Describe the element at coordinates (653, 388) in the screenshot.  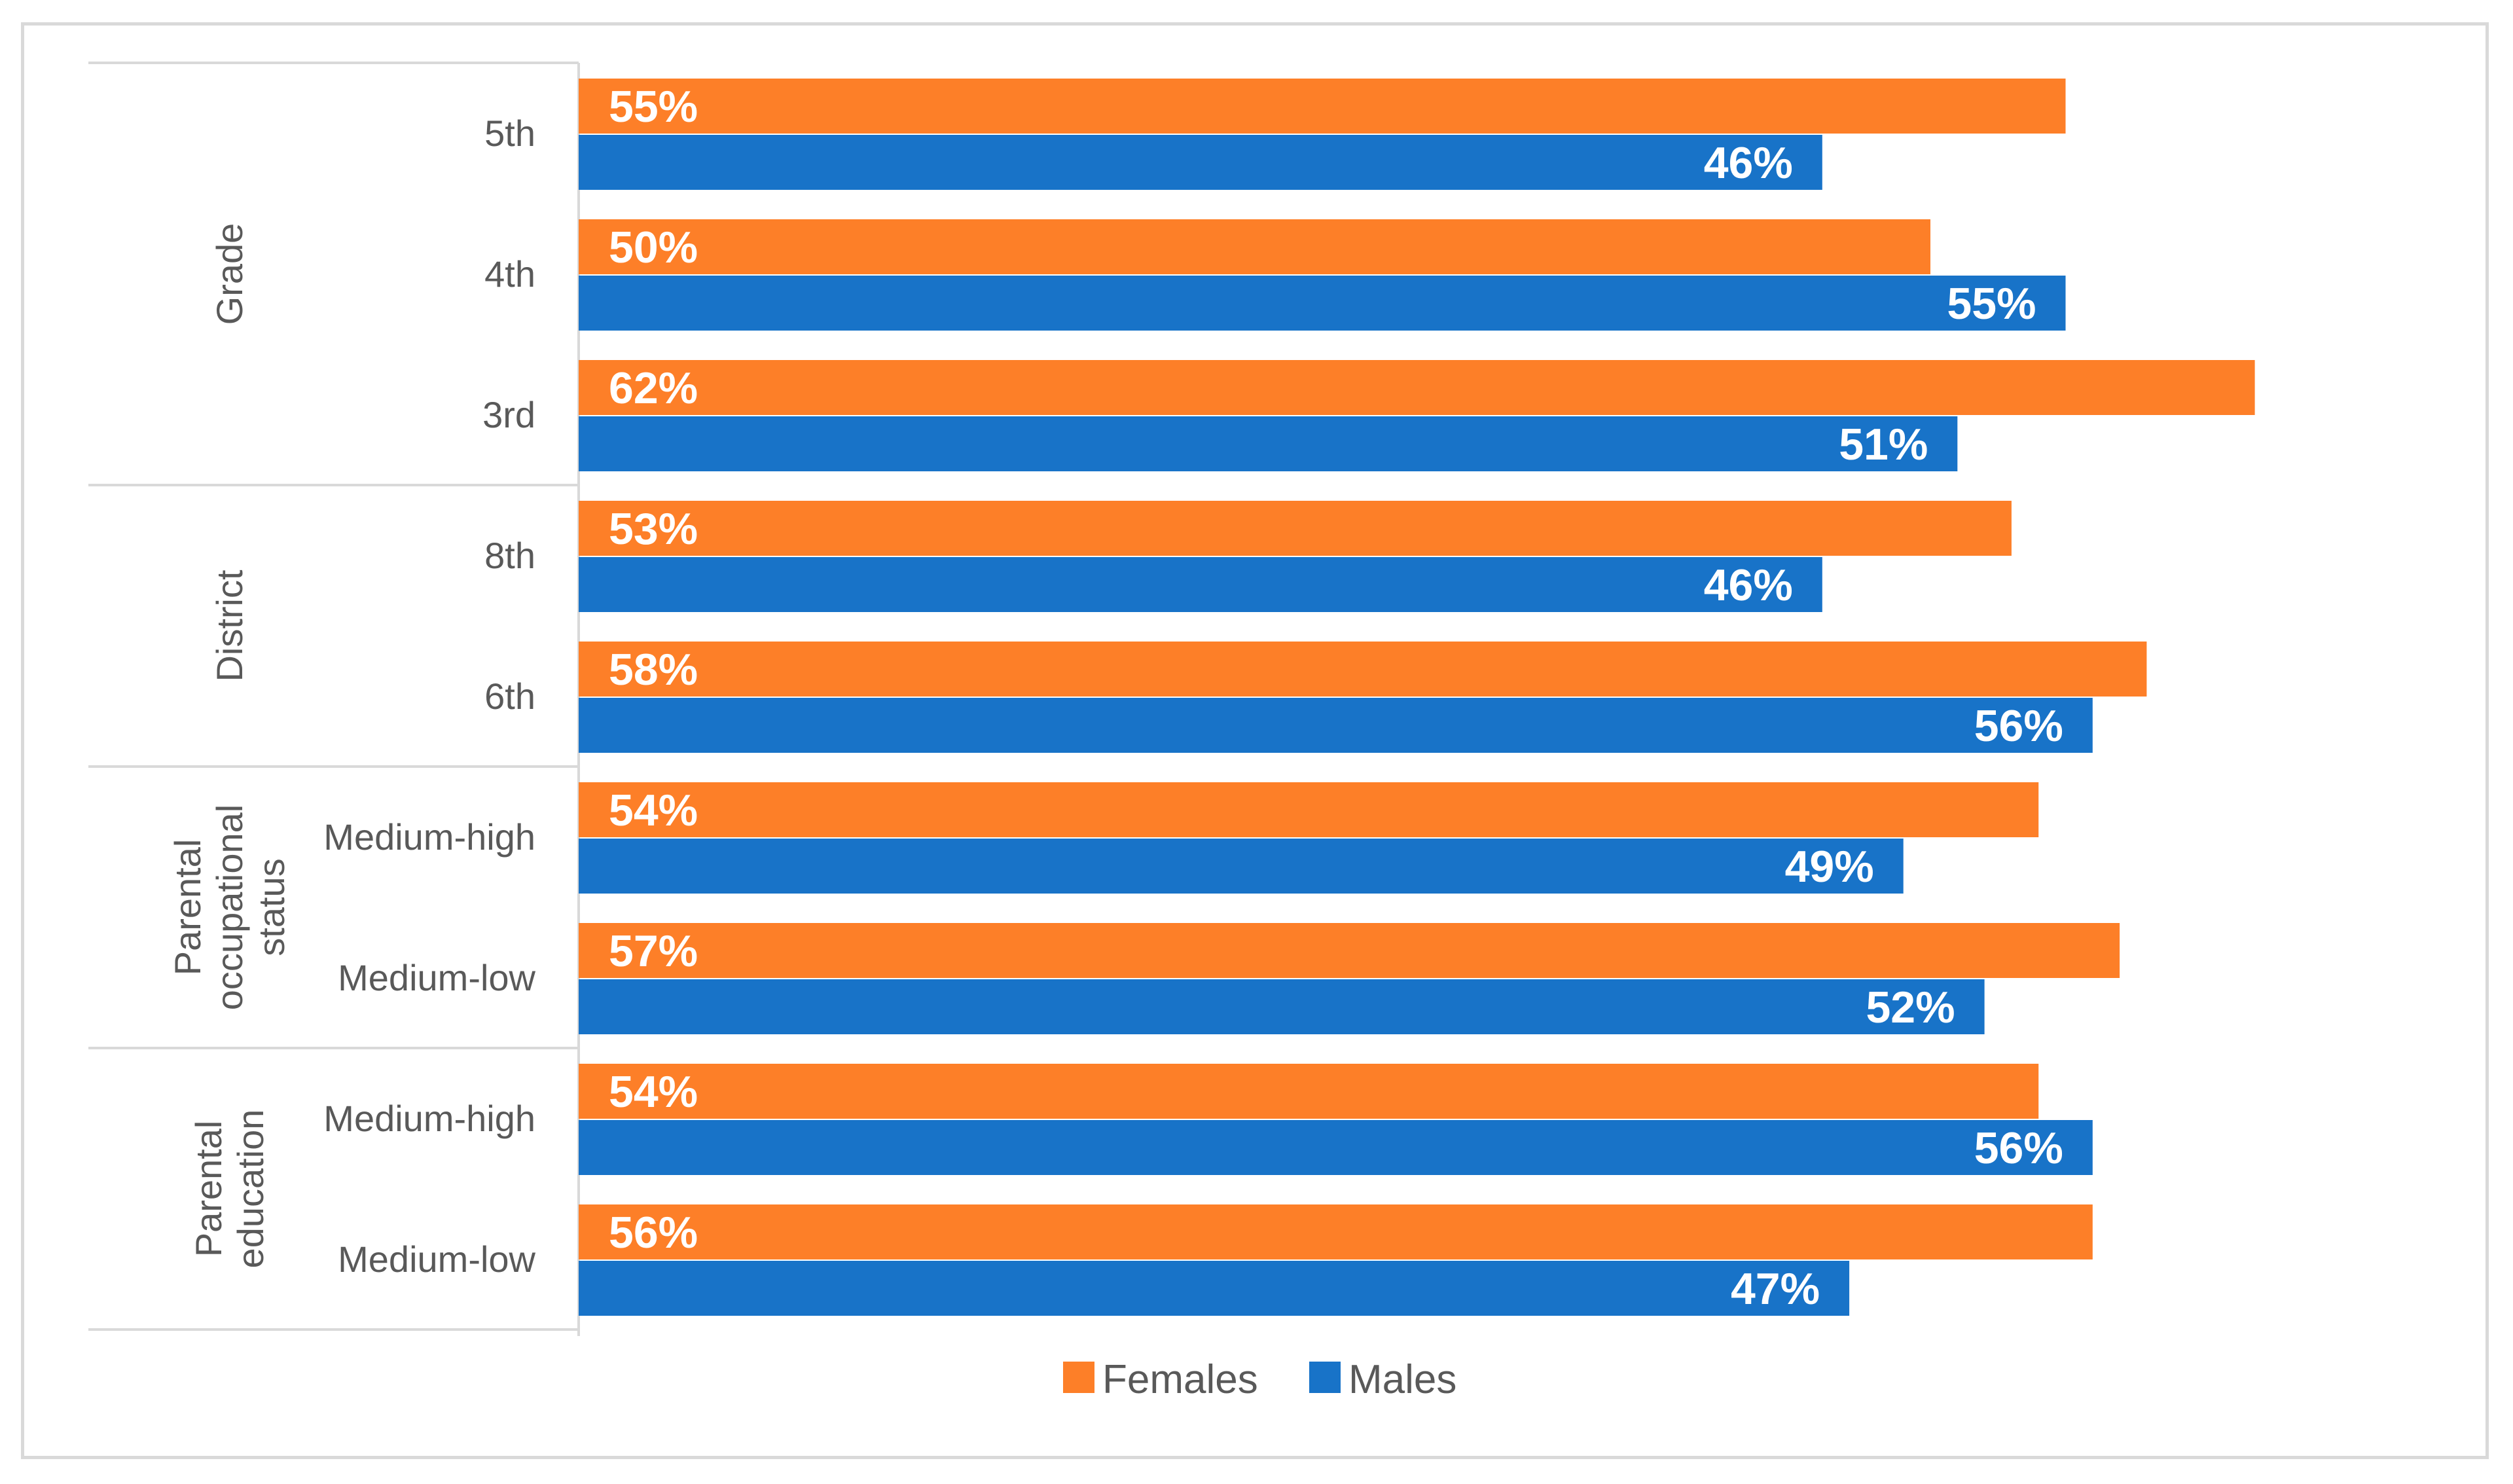
I see `data-label-females: 62%` at that location.